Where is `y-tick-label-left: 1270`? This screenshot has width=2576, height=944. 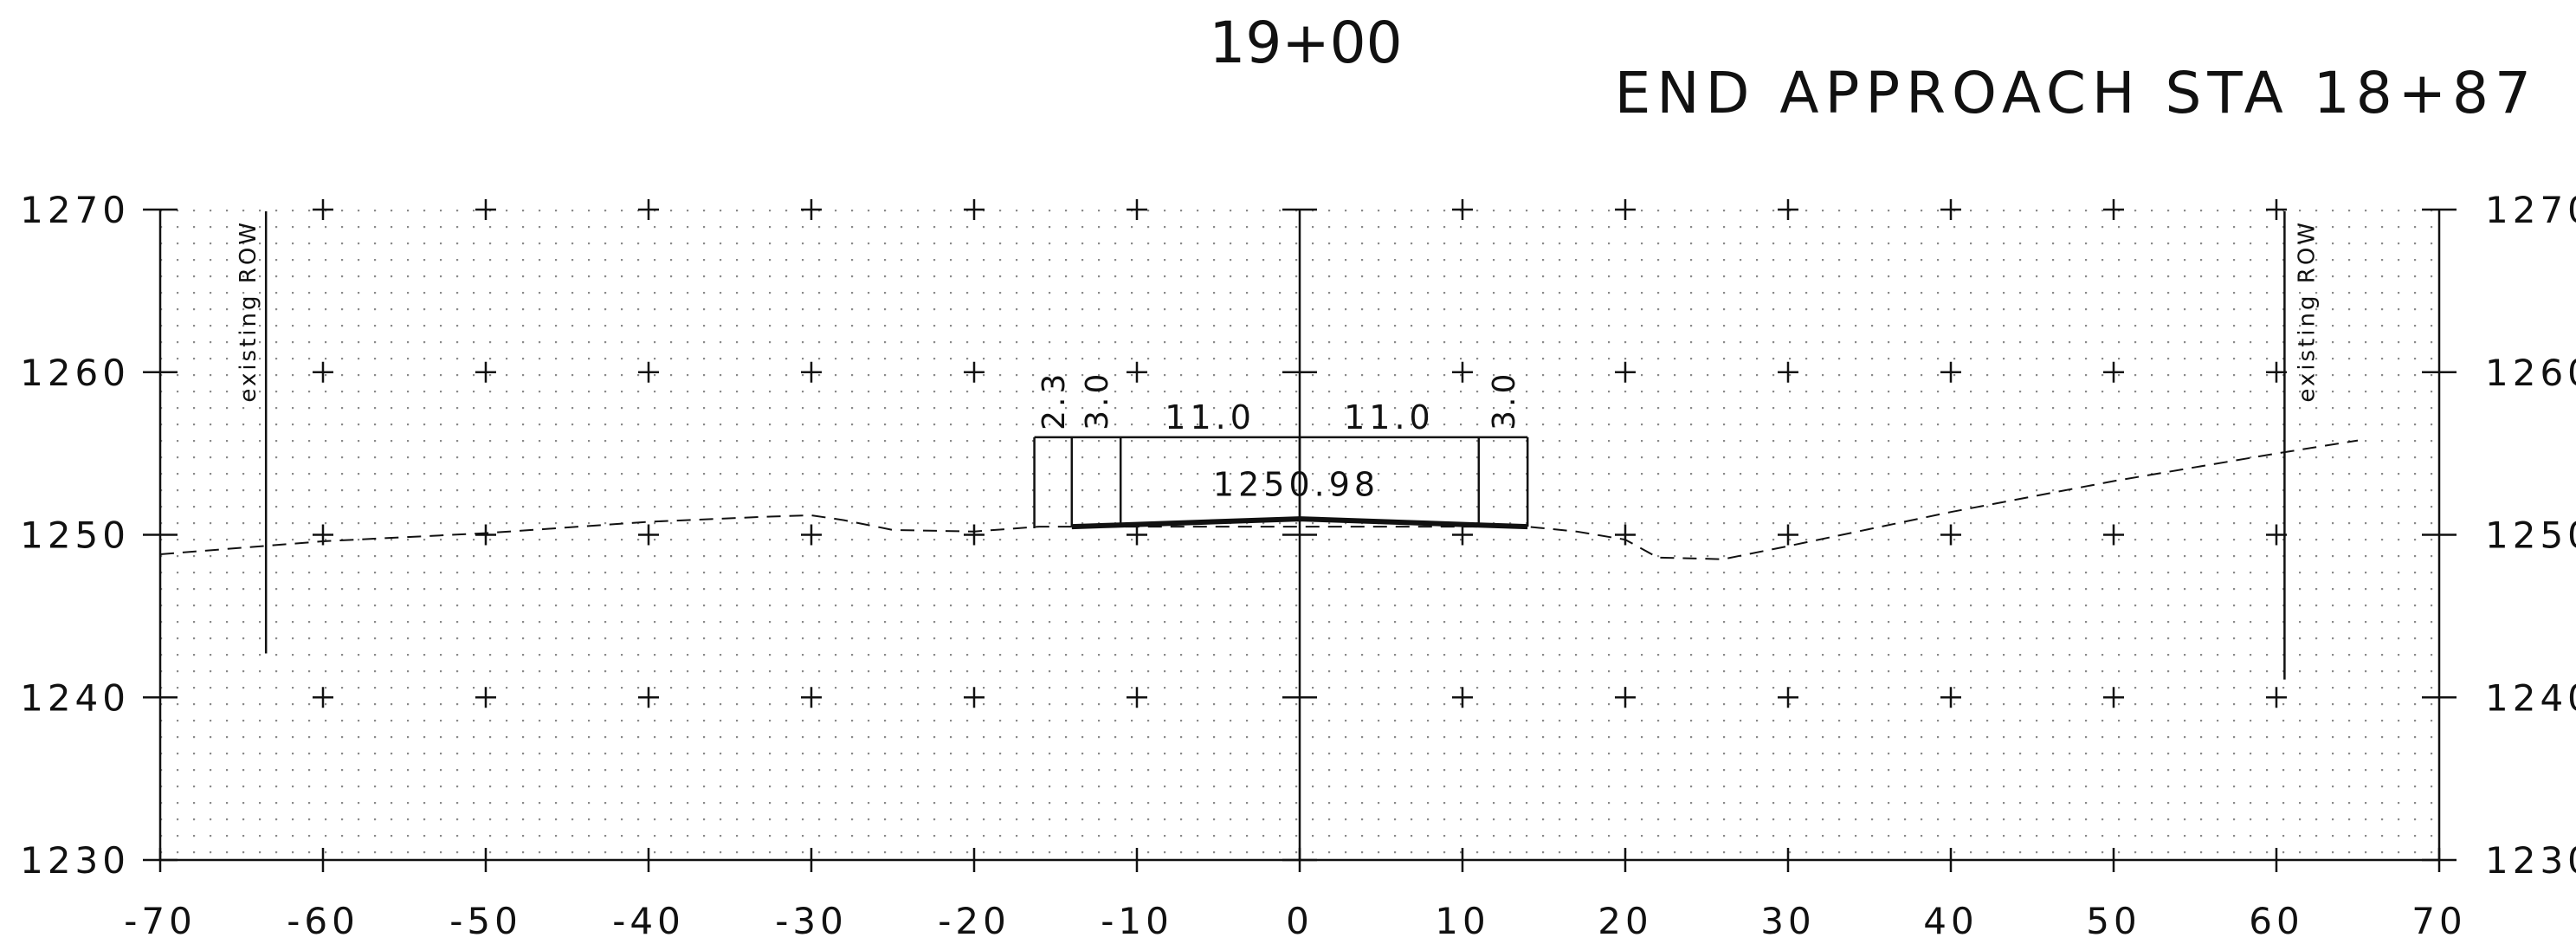 y-tick-label-left: 1270 is located at coordinates (75, 210).